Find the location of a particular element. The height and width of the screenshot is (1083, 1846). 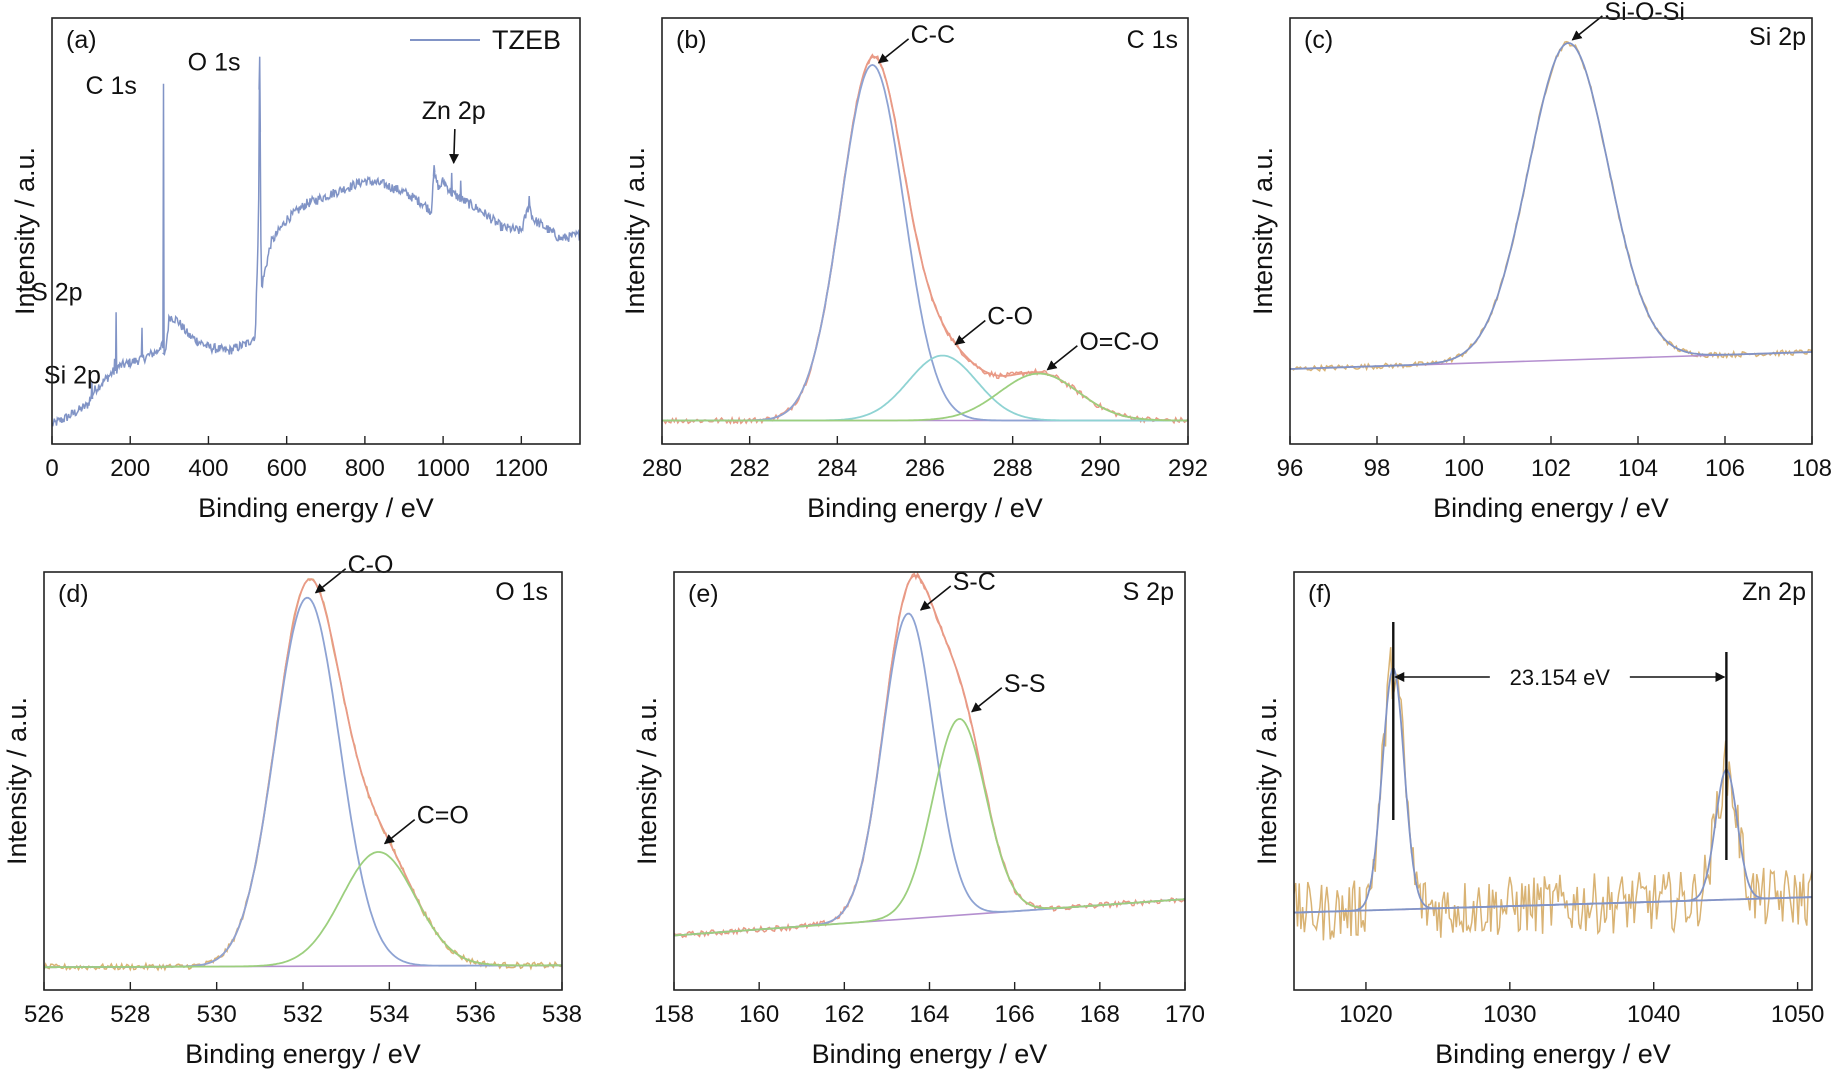

peak-label-s-2p: S 2p is located at coordinates (56, 292).